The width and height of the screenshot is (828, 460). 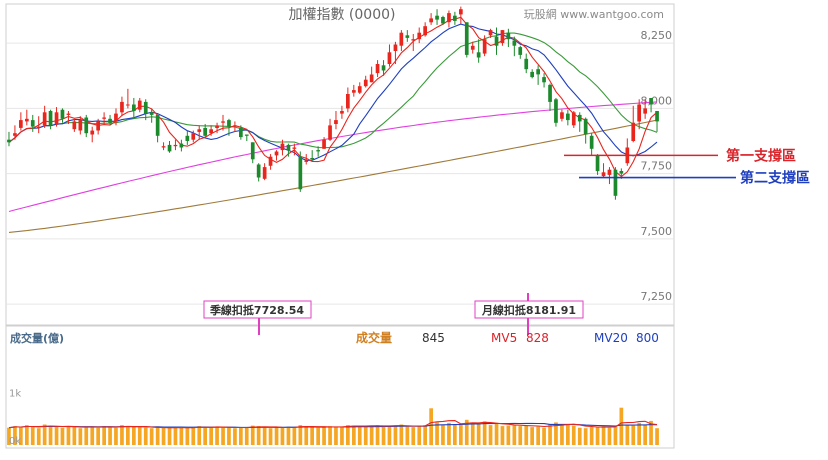 I want to click on y-tick-7750: 7,750, so click(x=657, y=166).